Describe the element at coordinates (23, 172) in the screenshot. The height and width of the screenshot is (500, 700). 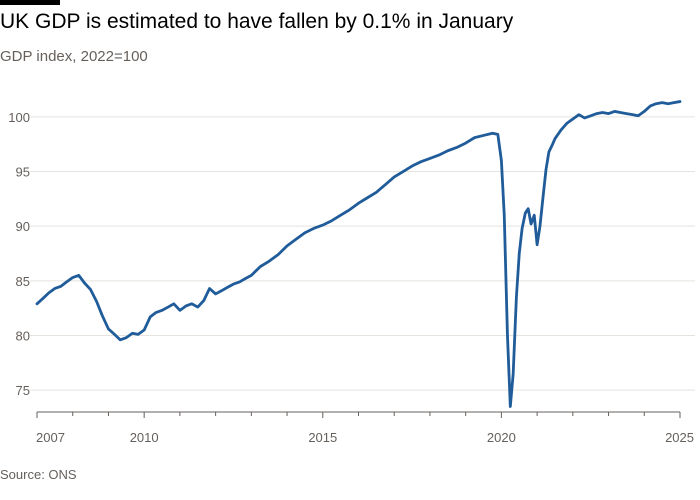
I see `y-tick-label: 95` at that location.